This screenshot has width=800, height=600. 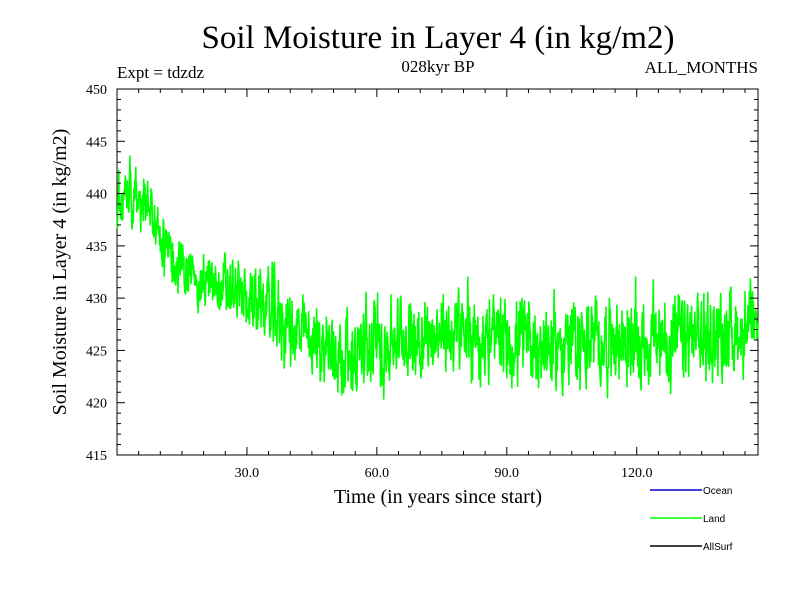 I want to click on y-tick-label: 440, so click(x=96, y=195).